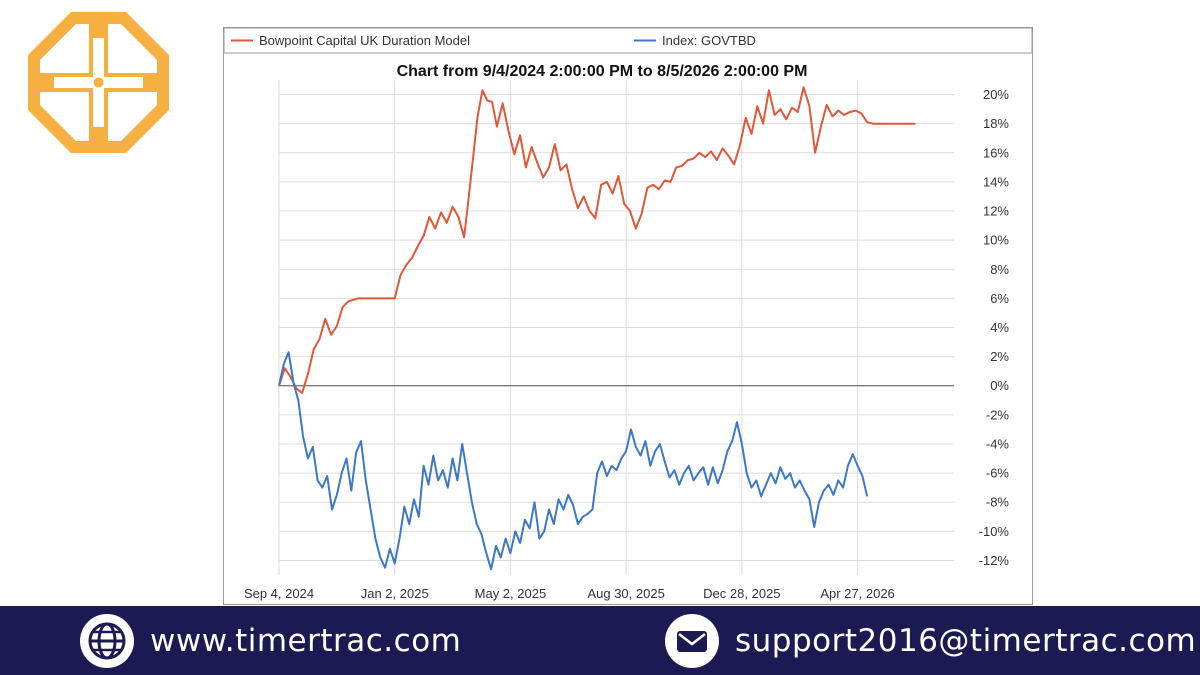 The height and width of the screenshot is (675, 1200). What do you see at coordinates (395, 593) in the screenshot?
I see `x-tick-label: Jan 2, 2025` at bounding box center [395, 593].